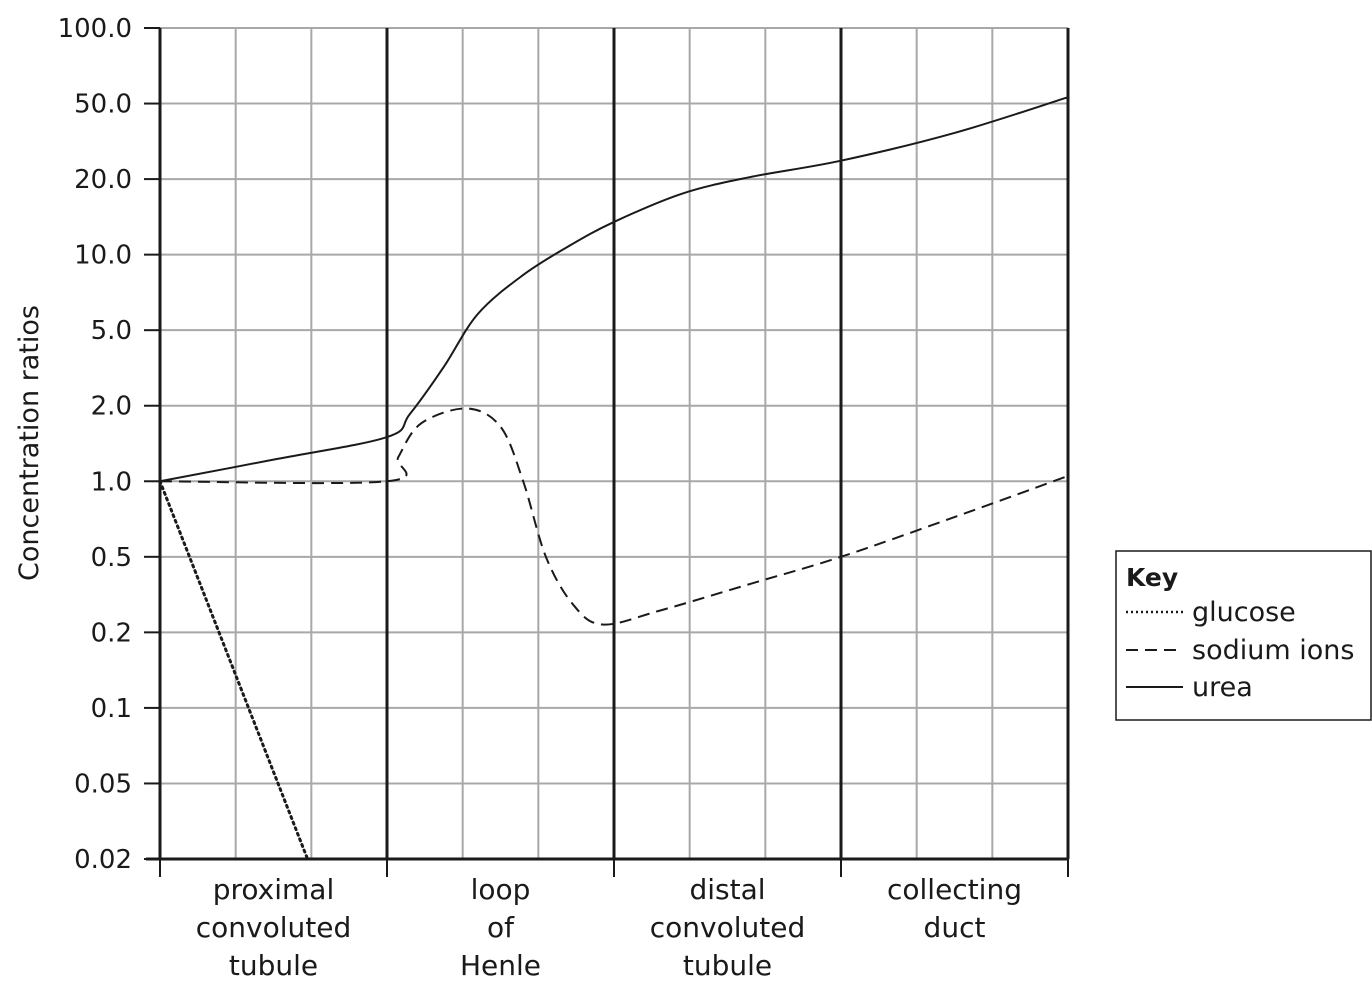  Describe the element at coordinates (1273, 650) in the screenshot. I see `legend-label-sodium: sodium ions` at that location.